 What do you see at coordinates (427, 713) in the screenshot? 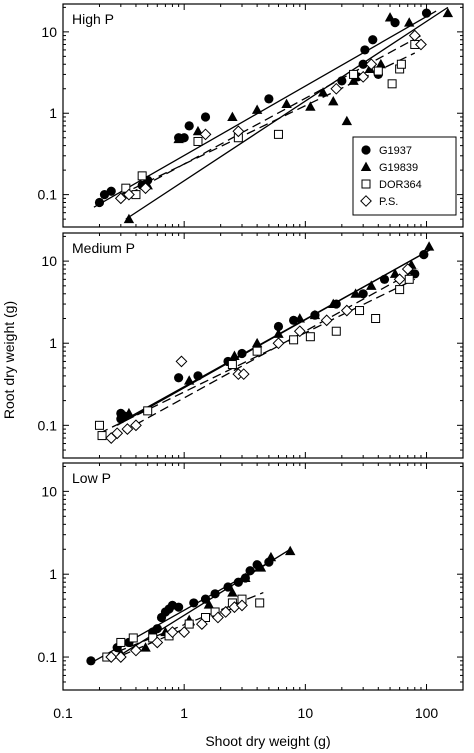
I see `x-tick-label: 100` at bounding box center [427, 713].